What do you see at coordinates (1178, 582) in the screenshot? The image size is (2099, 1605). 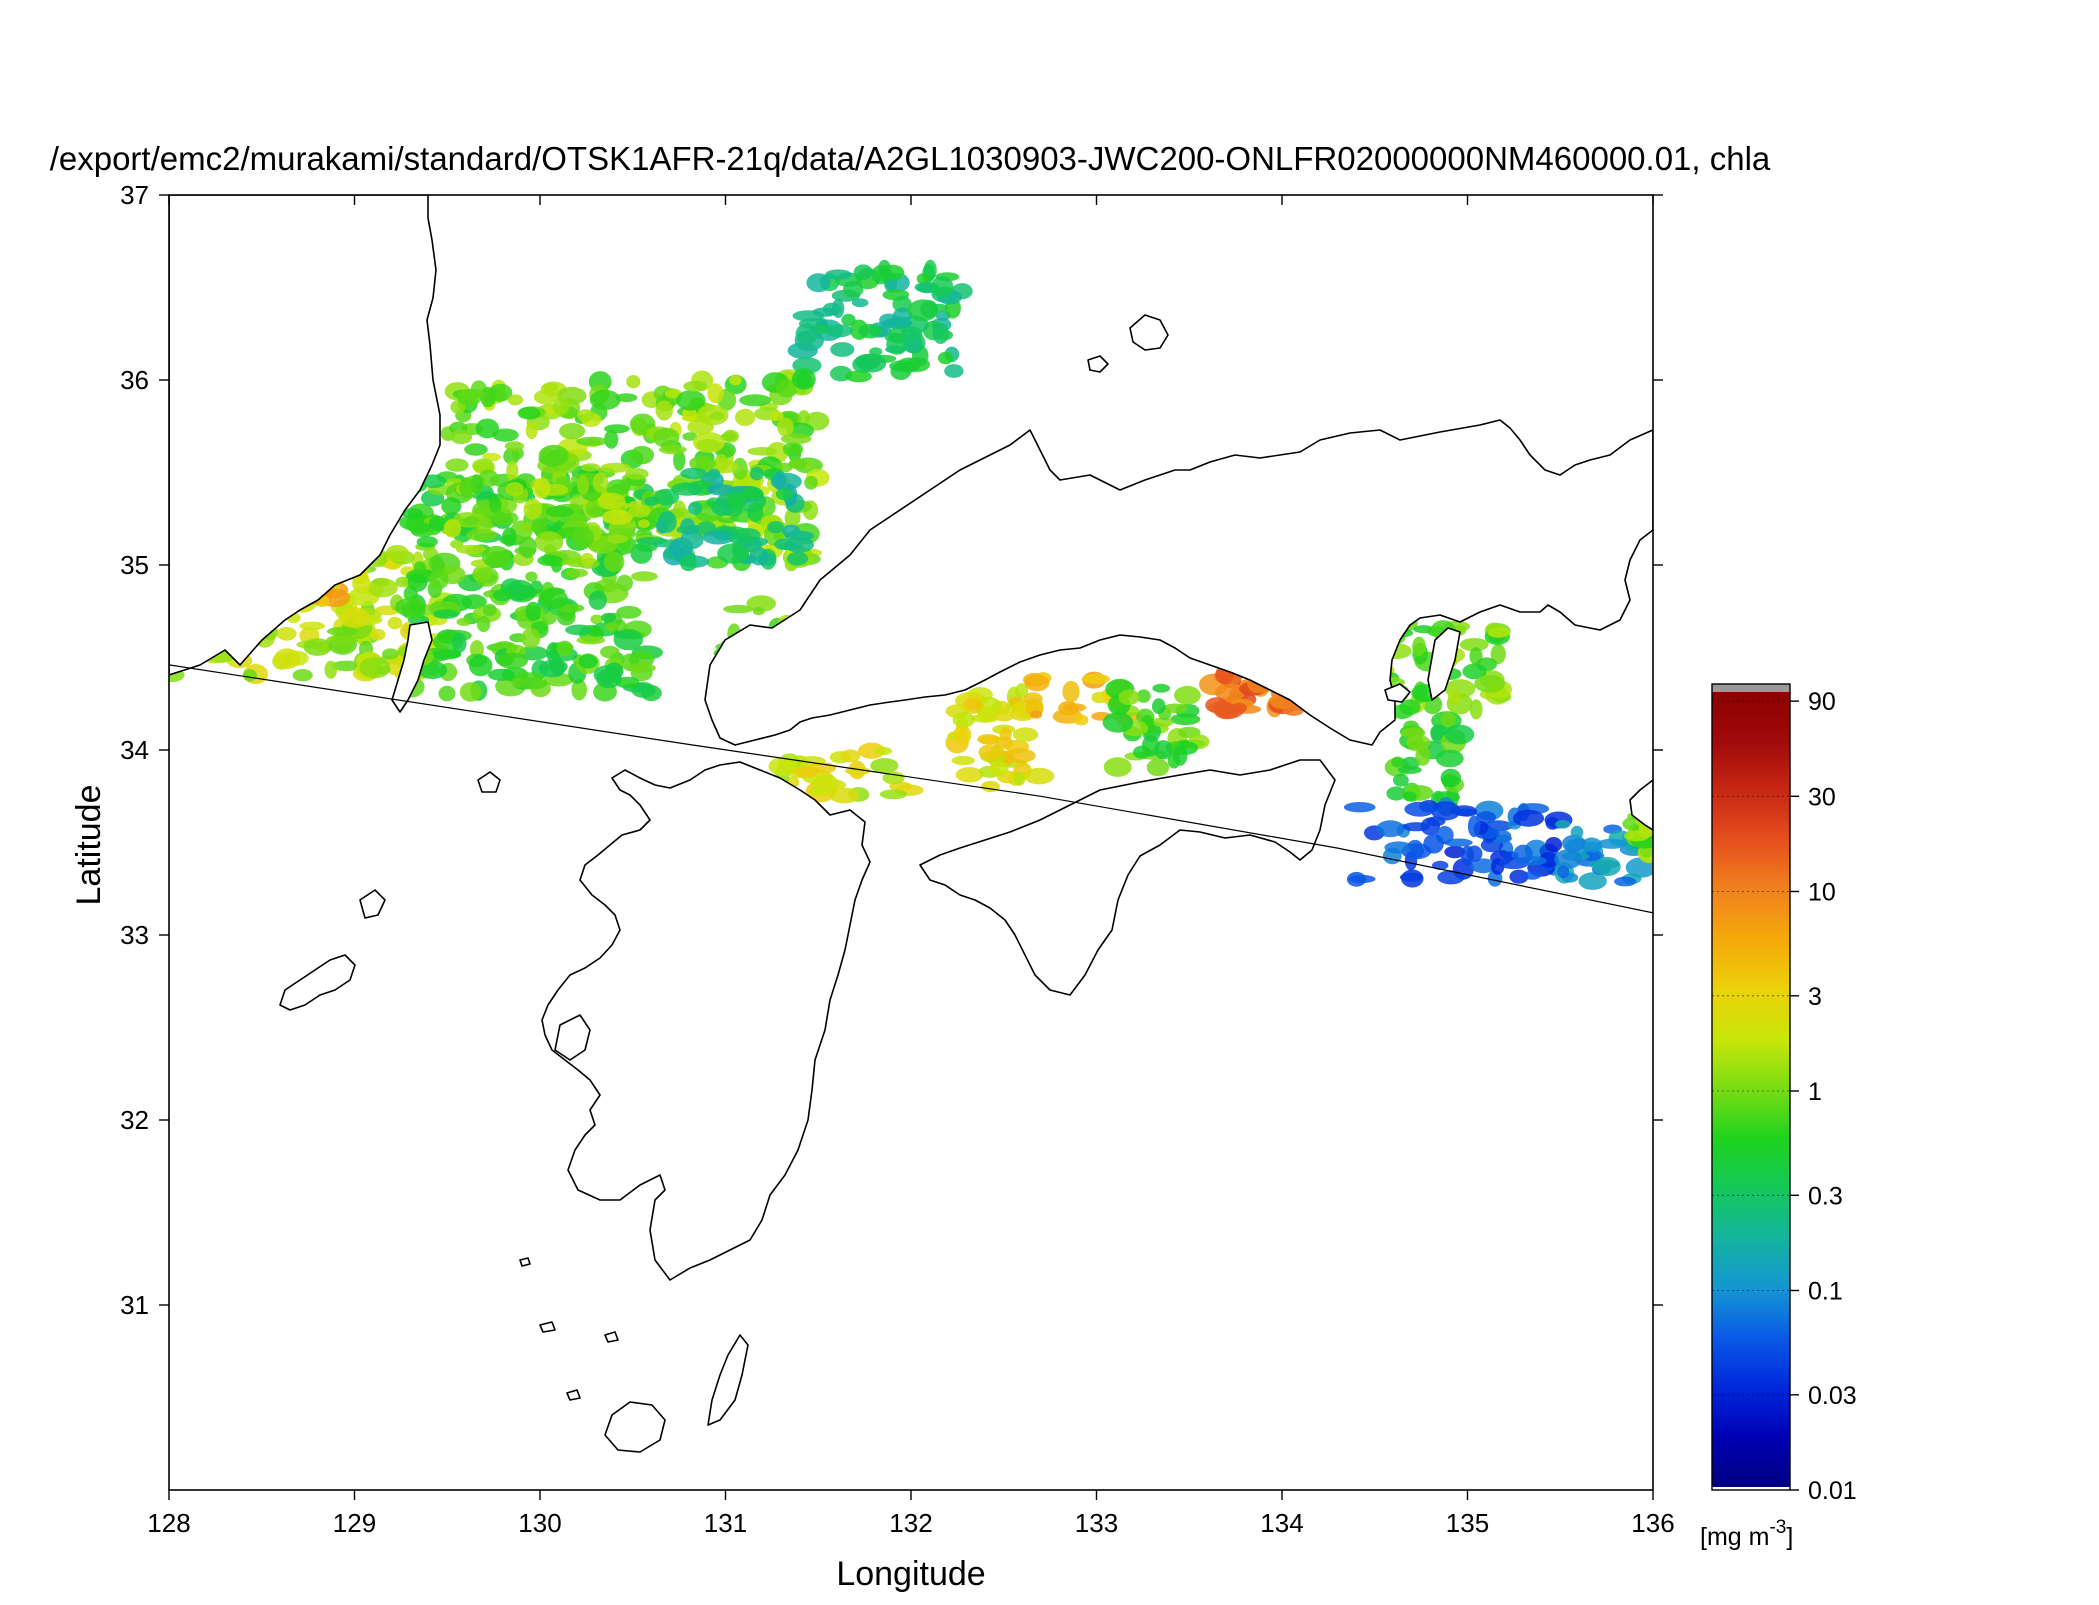 I see `coastline-honshu` at bounding box center [1178, 582].